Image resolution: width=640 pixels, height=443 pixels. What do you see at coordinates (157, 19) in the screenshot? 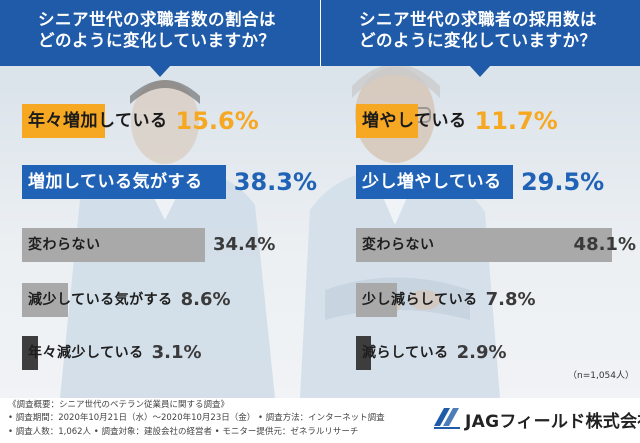
I see `question-left-line1: シニア世代の求職者数の割合は` at bounding box center [157, 19].